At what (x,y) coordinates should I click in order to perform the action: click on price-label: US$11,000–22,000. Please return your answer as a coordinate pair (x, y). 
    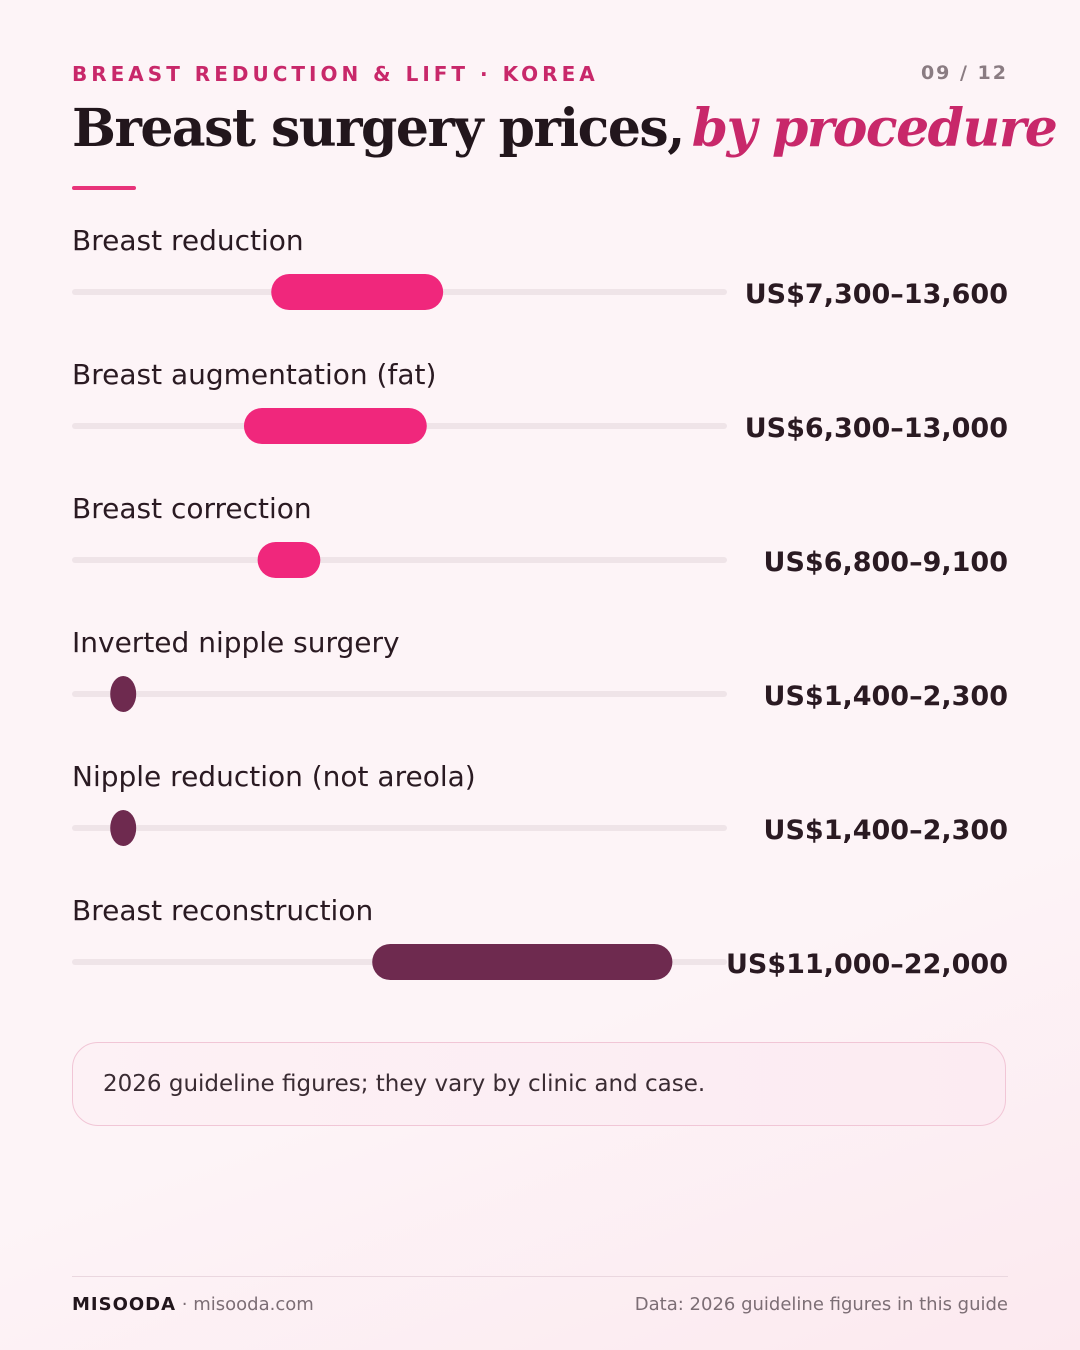
    Looking at the image, I should click on (867, 964).